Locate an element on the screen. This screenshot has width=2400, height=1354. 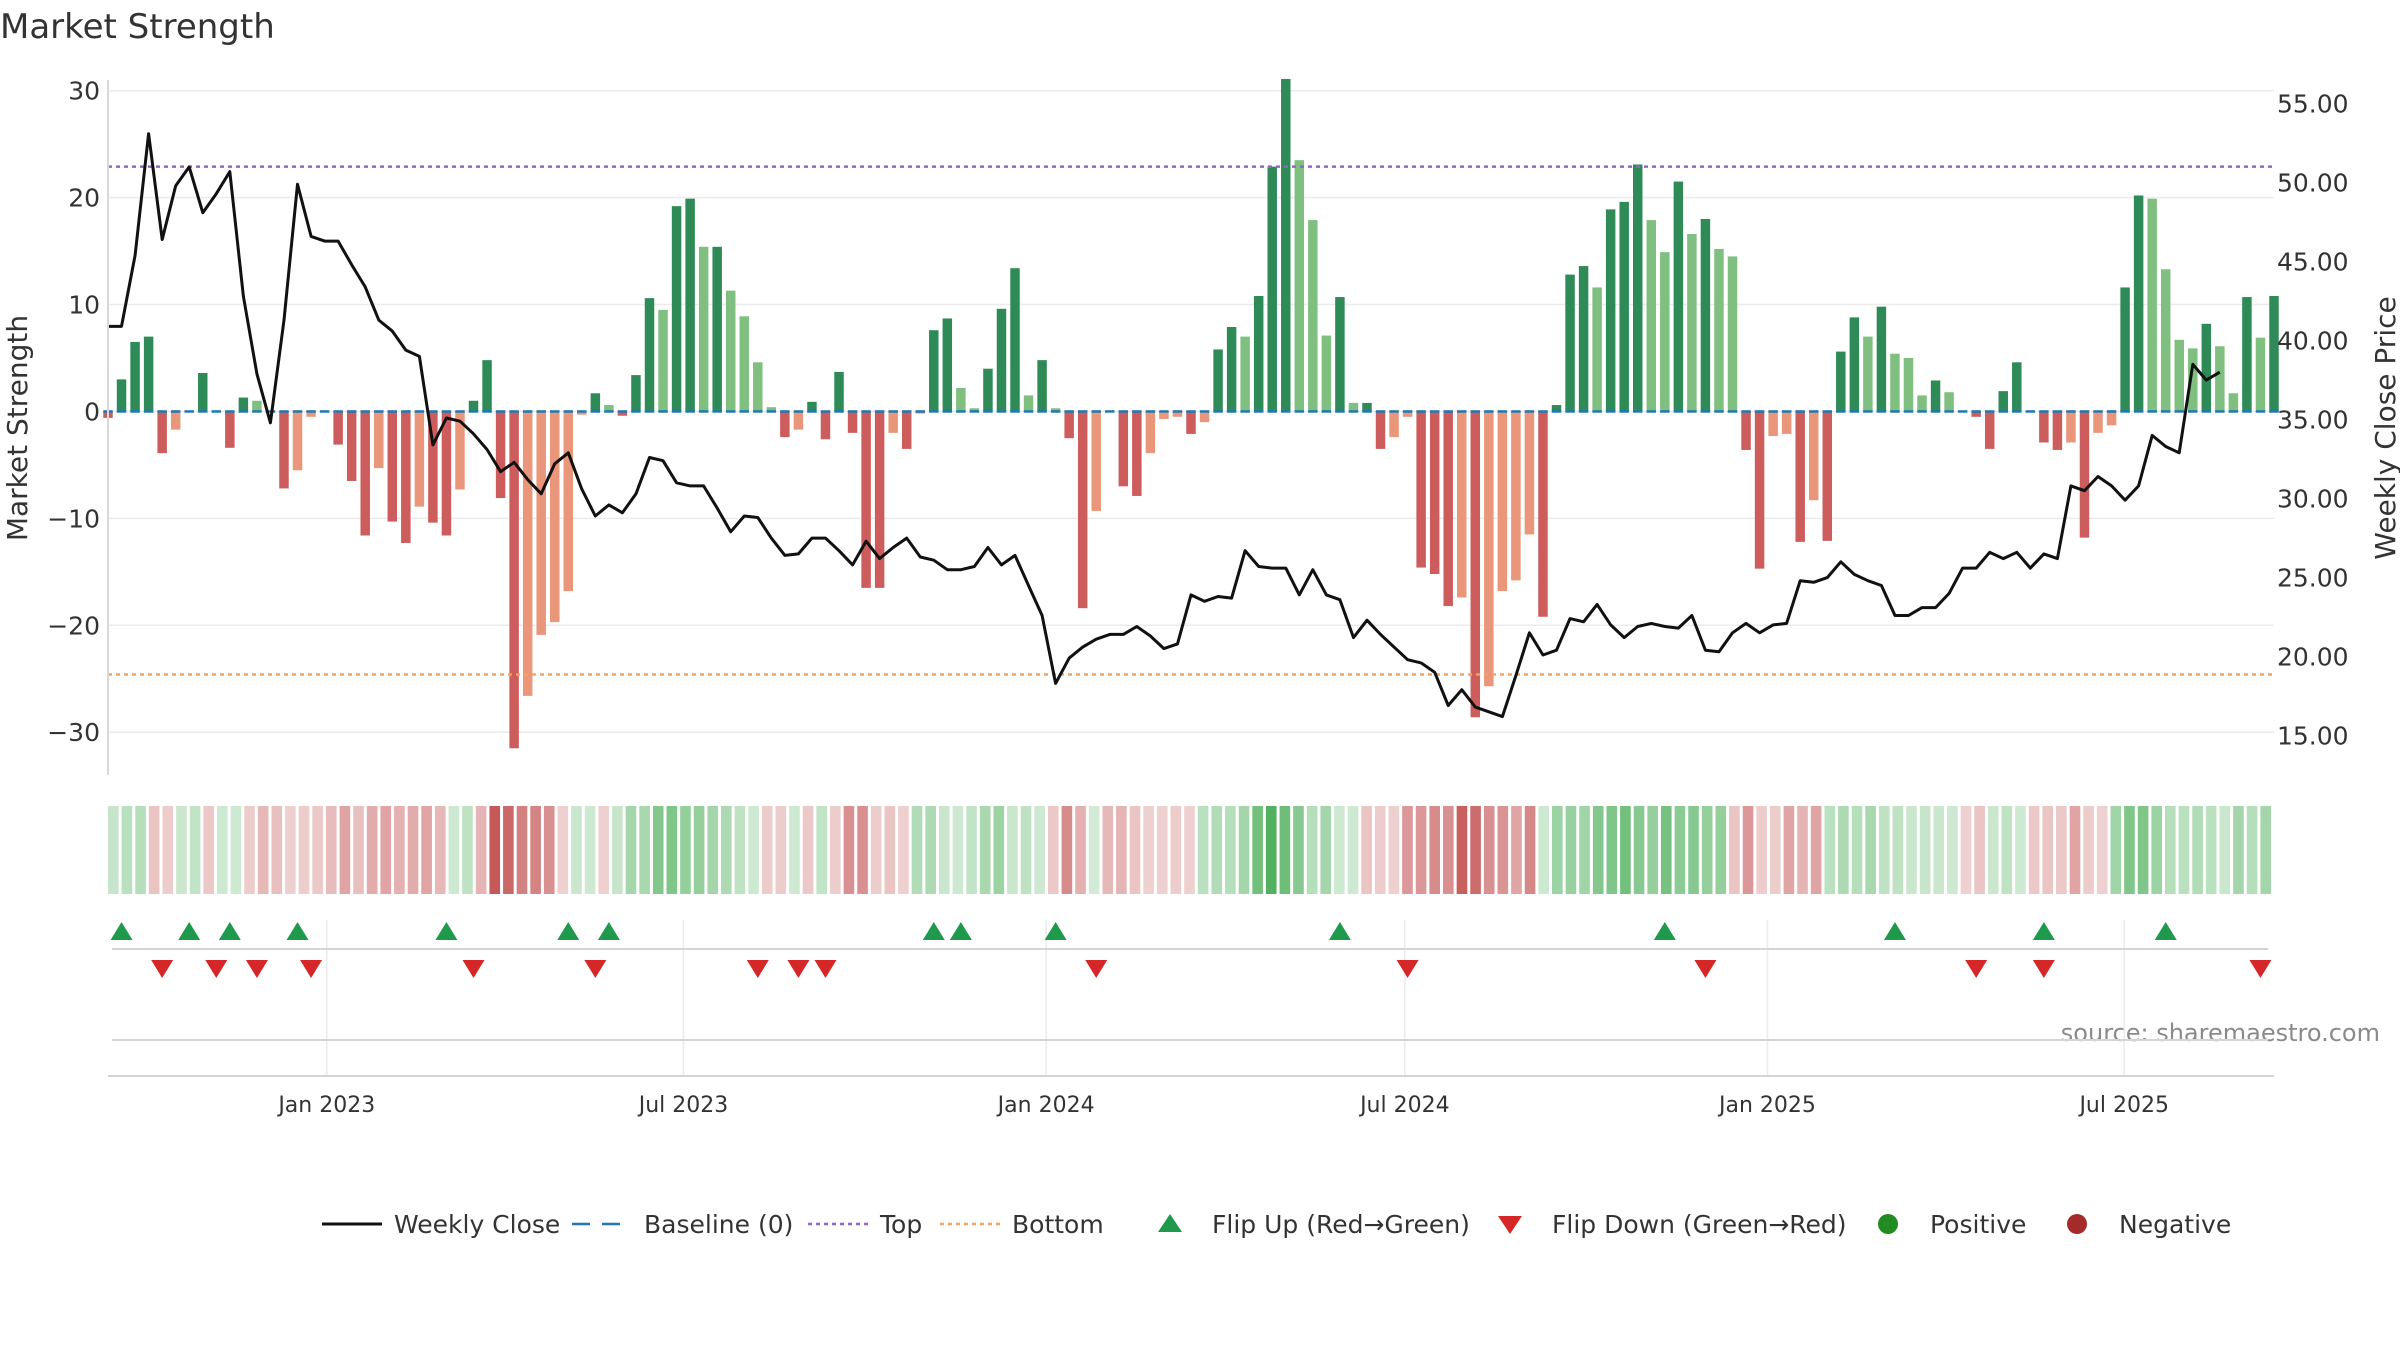
legend-item: Flip Down (Green→Red) is located at coordinates (1672, 1224).